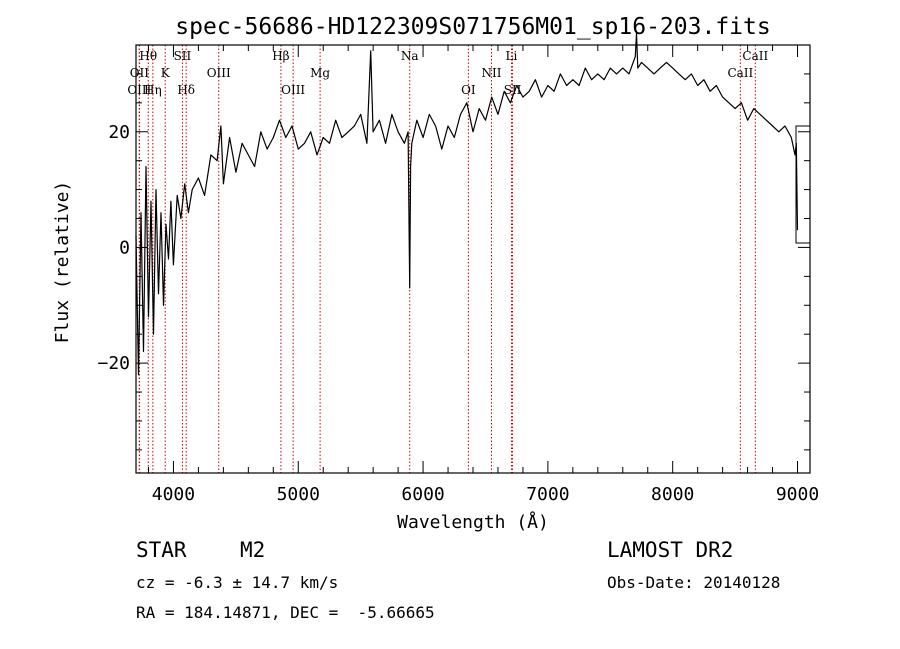 The image size is (900, 649). What do you see at coordinates (253, 550) in the screenshot?
I see `object-subclass: M2` at bounding box center [253, 550].